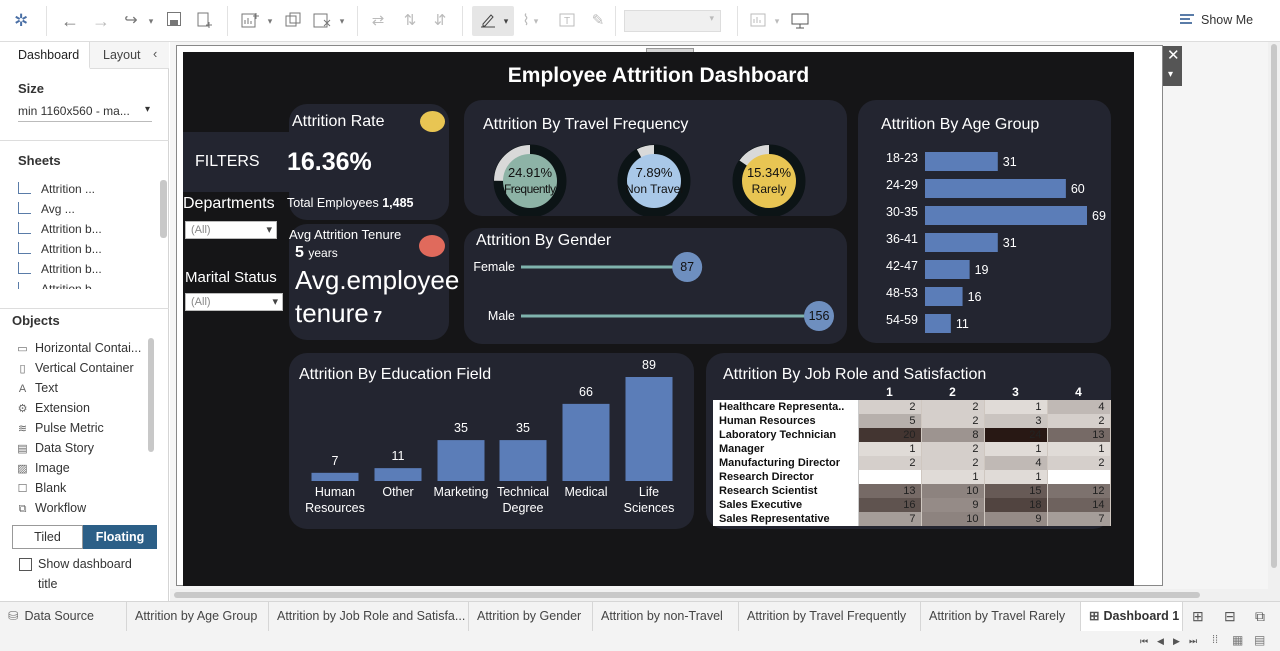 The height and width of the screenshot is (651, 1280). What do you see at coordinates (1016, 421) in the screenshot?
I see `heatmap-cell: 3` at bounding box center [1016, 421].